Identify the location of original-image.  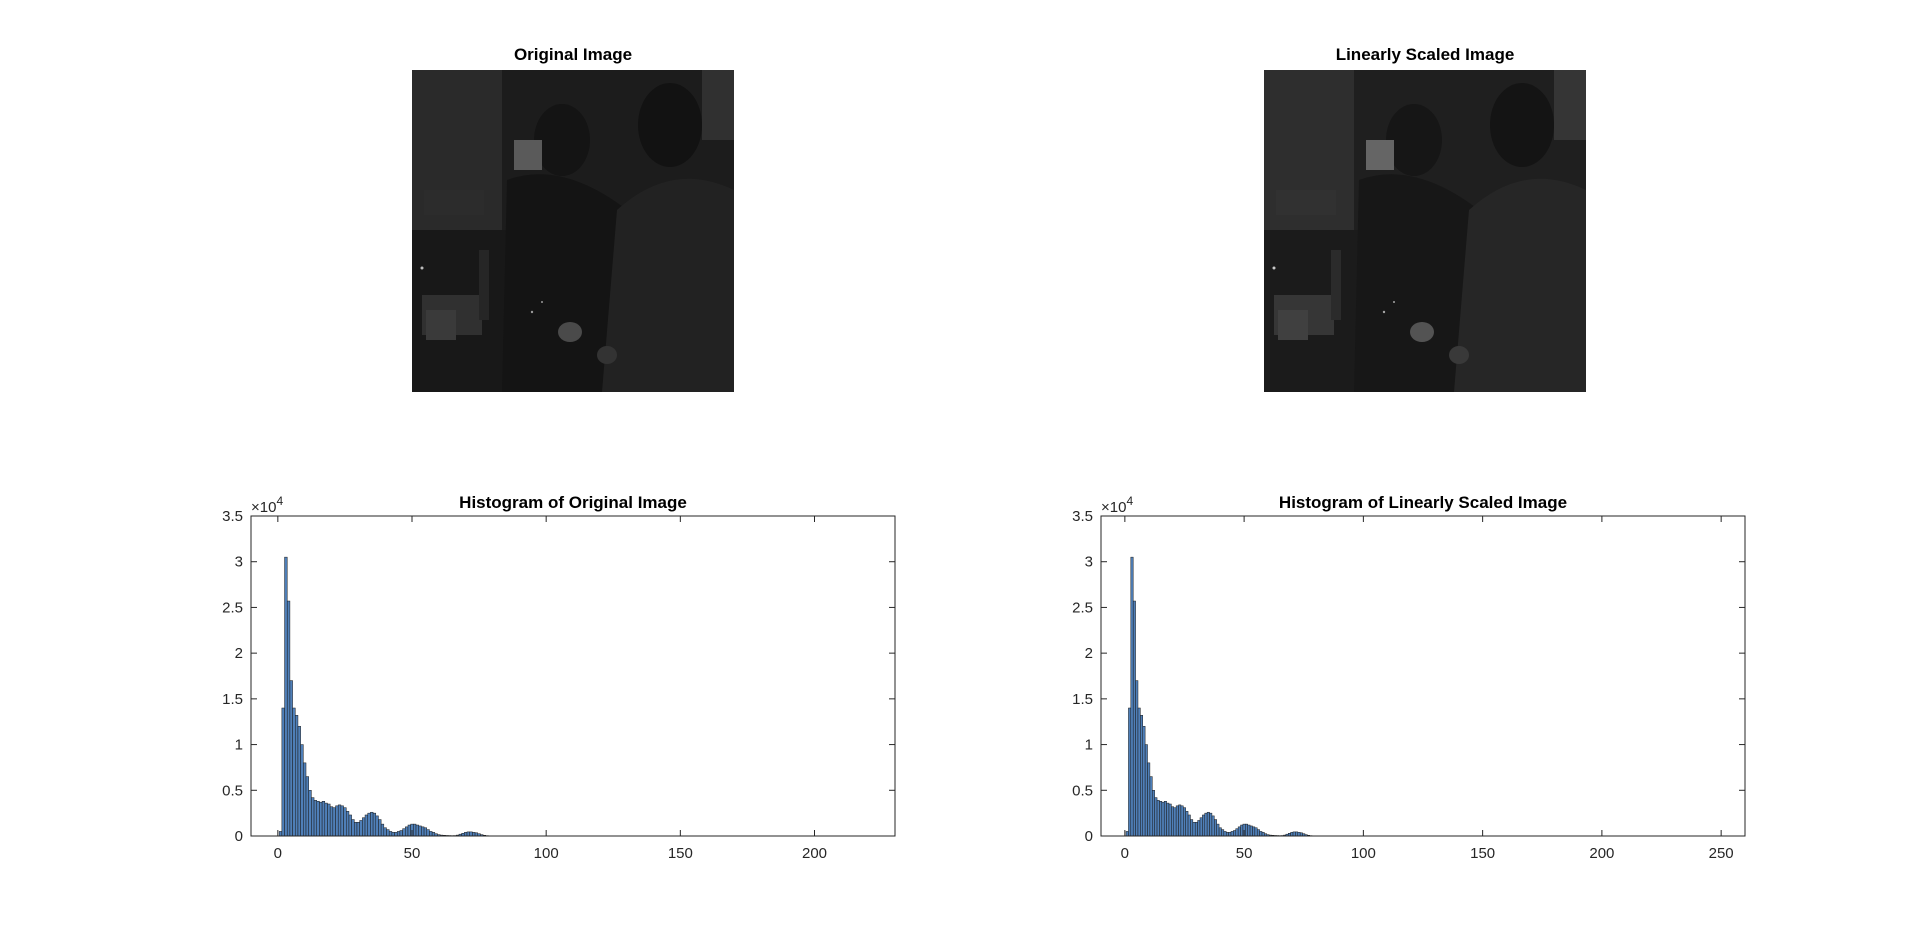
(573, 231).